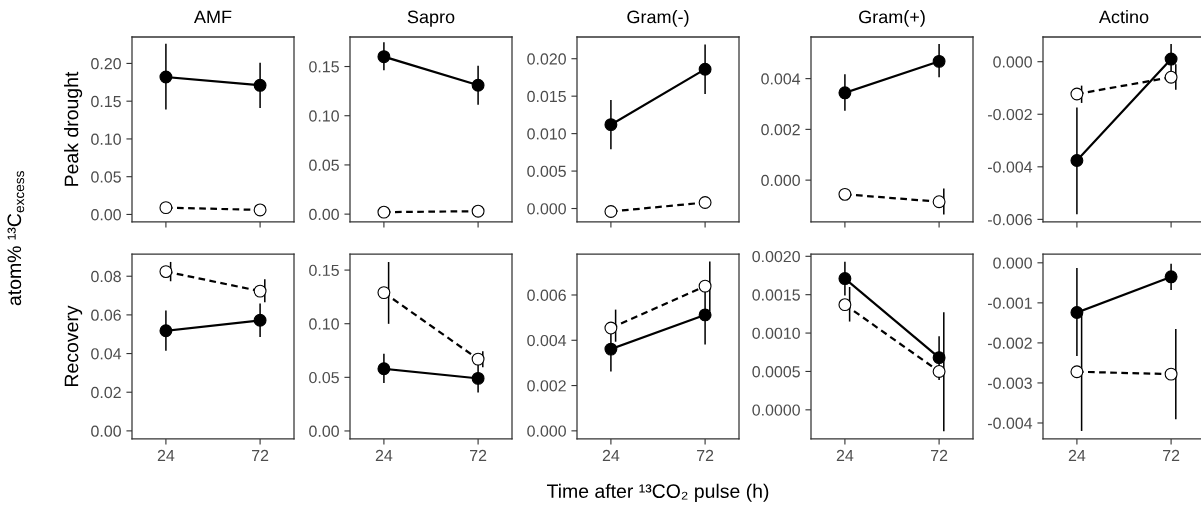 Image resolution: width=1201 pixels, height=512 pixels. What do you see at coordinates (546, 134) in the screenshot?
I see `y-tick-label: 0.010` at bounding box center [546, 134].